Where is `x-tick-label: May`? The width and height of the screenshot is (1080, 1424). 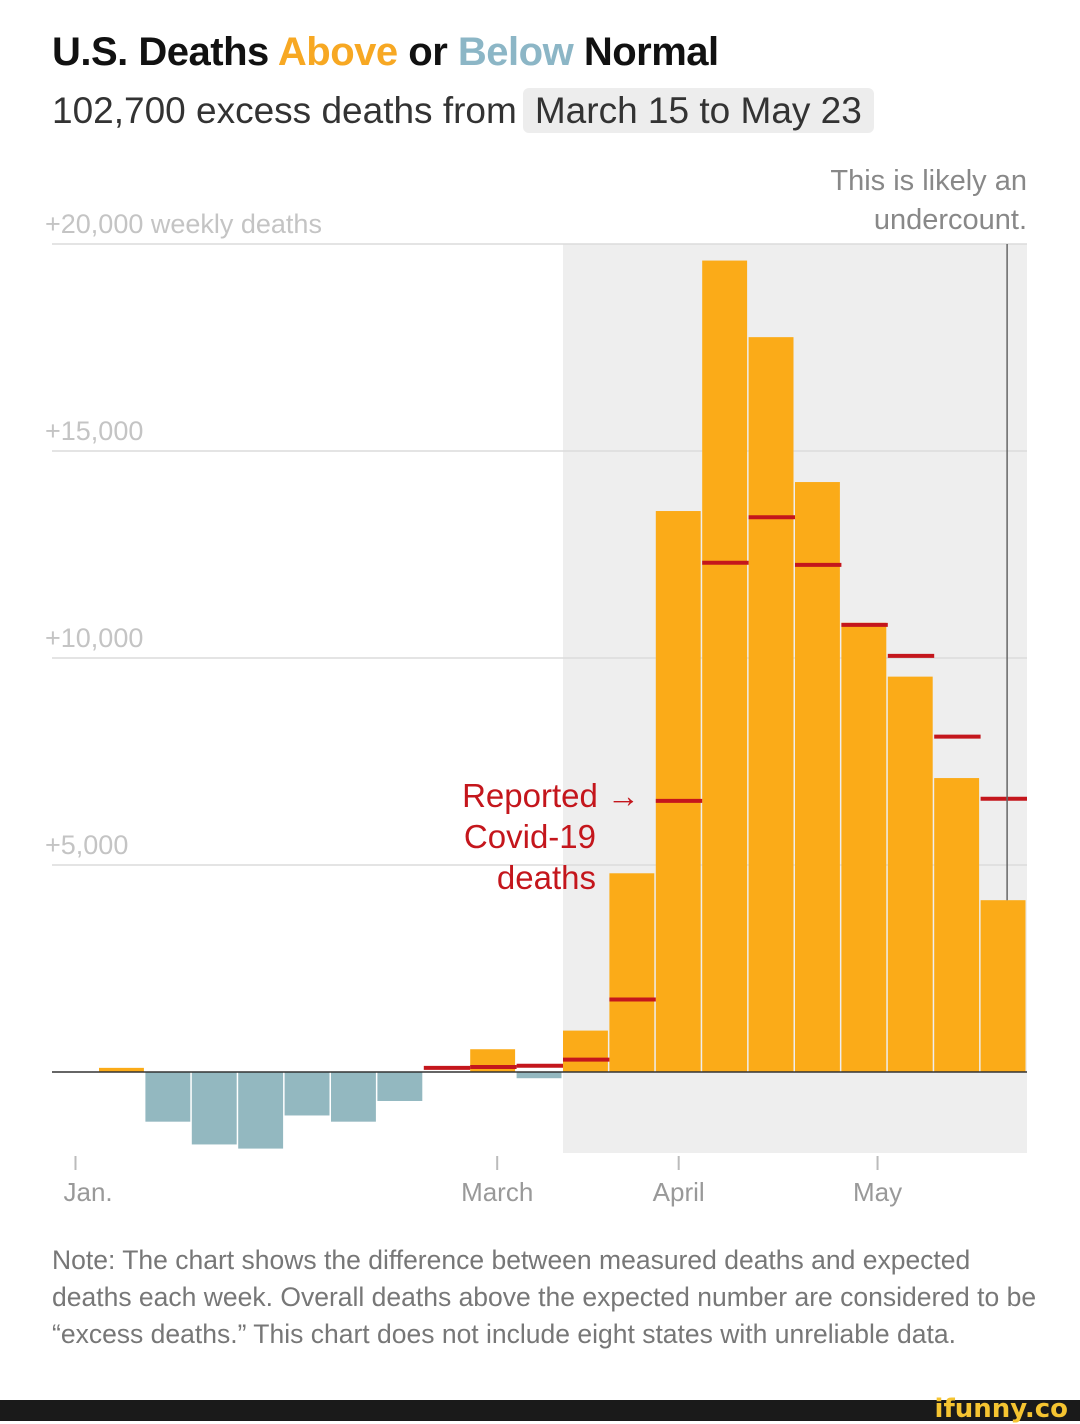 x-tick-label: May is located at coordinates (877, 1192).